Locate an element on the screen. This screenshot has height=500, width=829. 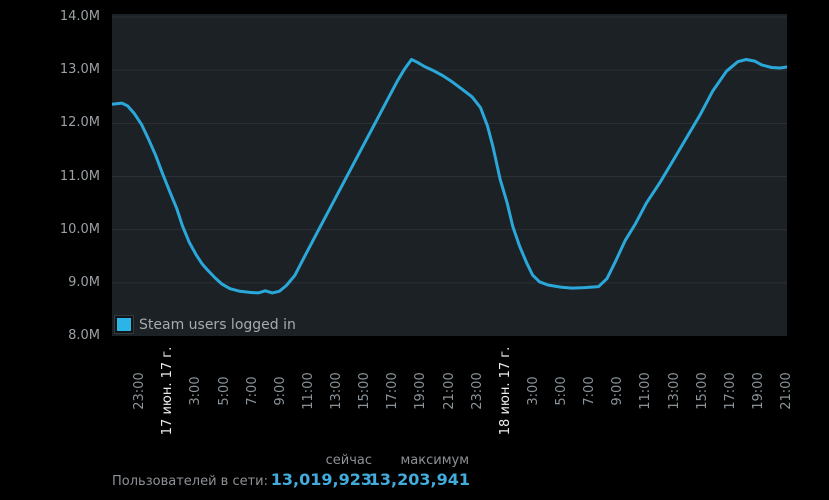
stats-row-label: Пользователей в сети: is located at coordinates (190, 481).